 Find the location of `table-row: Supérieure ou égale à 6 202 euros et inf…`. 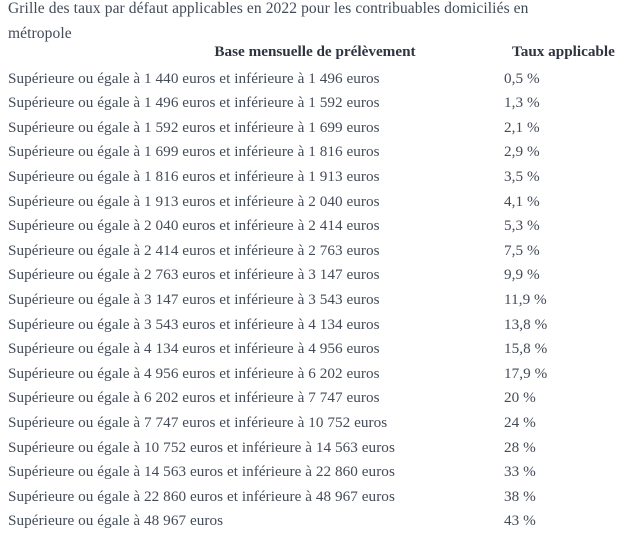

table-row: Supérieure ou égale à 6 202 euros et inf… is located at coordinates (314, 398).